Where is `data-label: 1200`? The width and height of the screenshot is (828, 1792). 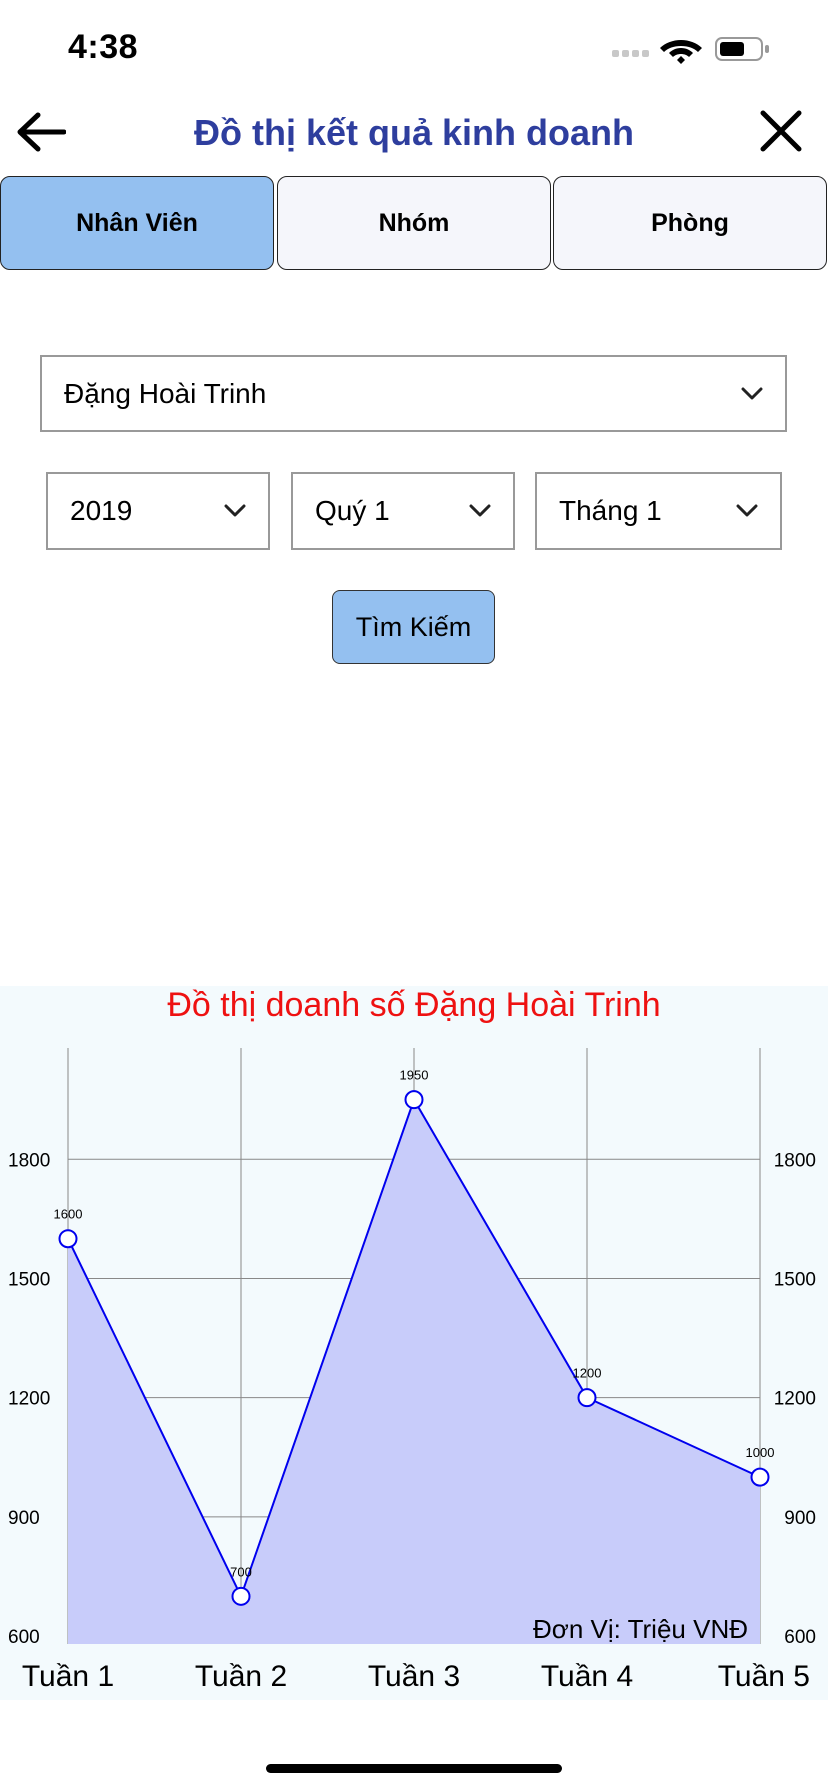
data-label: 1200 is located at coordinates (587, 1373).